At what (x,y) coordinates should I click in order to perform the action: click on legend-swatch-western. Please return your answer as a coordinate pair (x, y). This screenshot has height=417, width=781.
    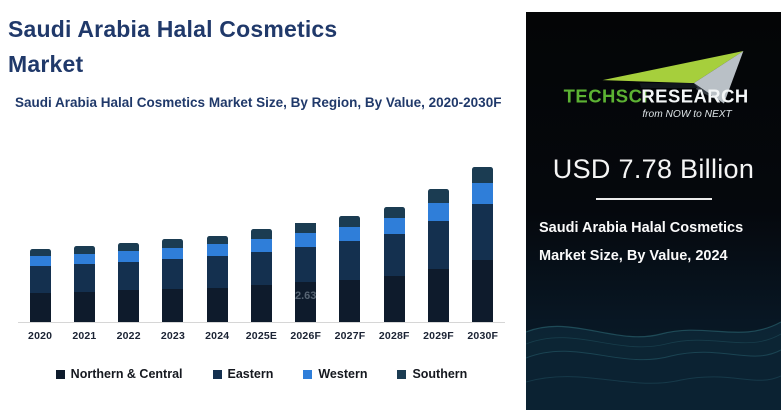
    Looking at the image, I should click on (308, 374).